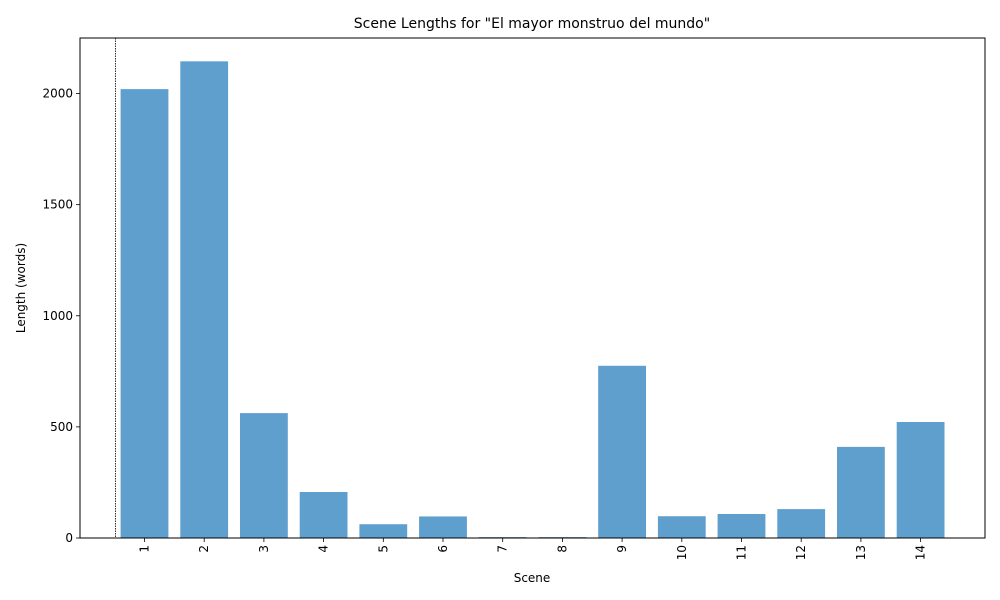 The image size is (1000, 600). Describe the element at coordinates (742, 552) in the screenshot. I see `x-tick-label: 11` at that location.